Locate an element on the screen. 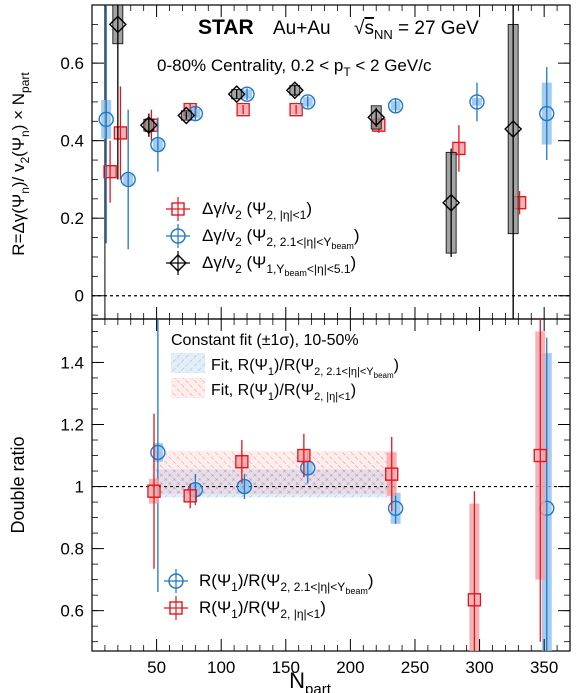  legend-label-red: Δγ/v2 (Ψ2, |η|<1) is located at coordinates (257, 210).